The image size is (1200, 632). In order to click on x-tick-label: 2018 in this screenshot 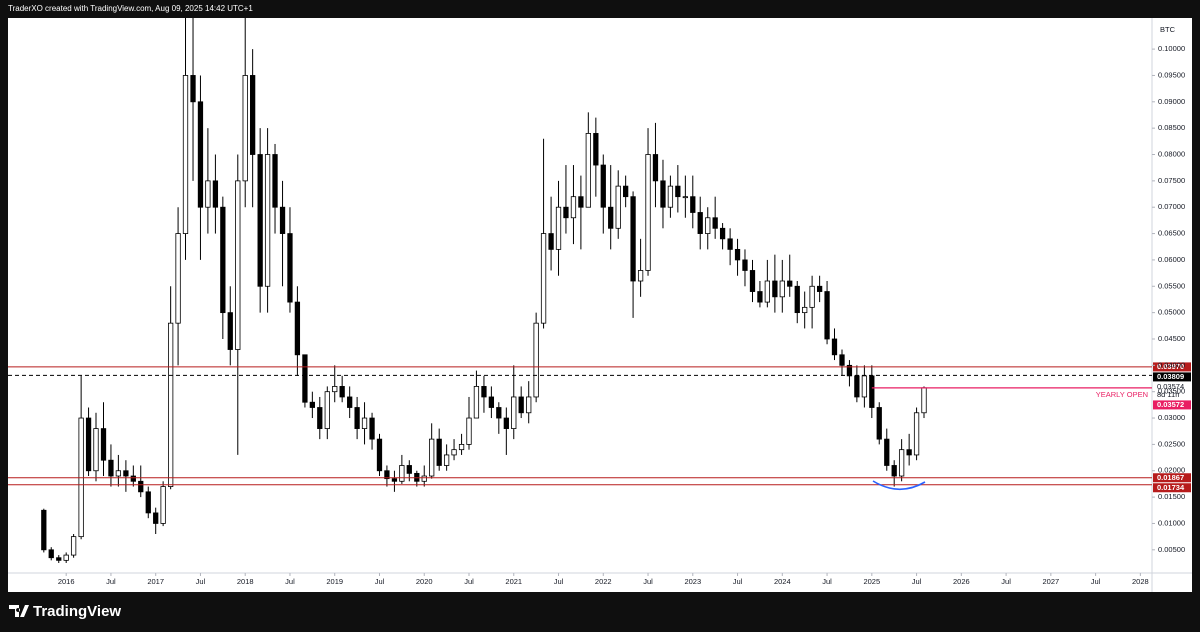, I will do `click(245, 581)`.